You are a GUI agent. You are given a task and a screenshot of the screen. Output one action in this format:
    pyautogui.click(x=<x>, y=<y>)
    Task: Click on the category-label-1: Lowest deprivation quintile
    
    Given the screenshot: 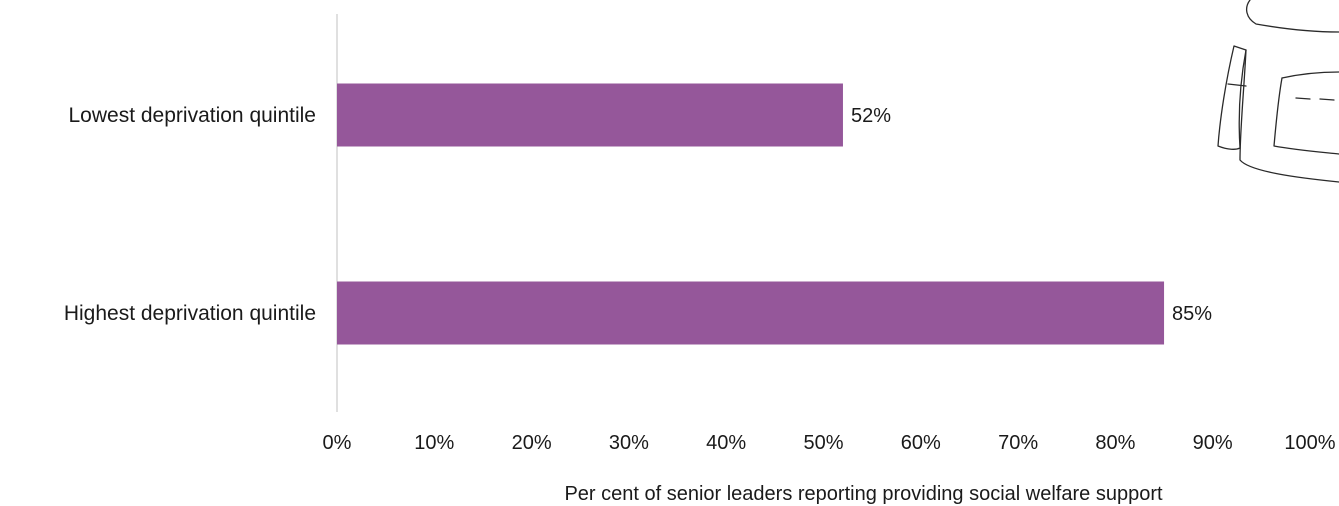 What is the action you would take?
    pyautogui.click(x=193, y=115)
    